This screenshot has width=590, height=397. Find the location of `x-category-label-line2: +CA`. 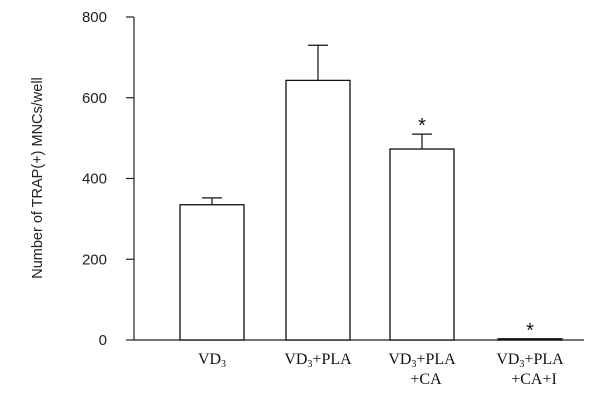

x-category-label-line2: +CA is located at coordinates (426, 379).